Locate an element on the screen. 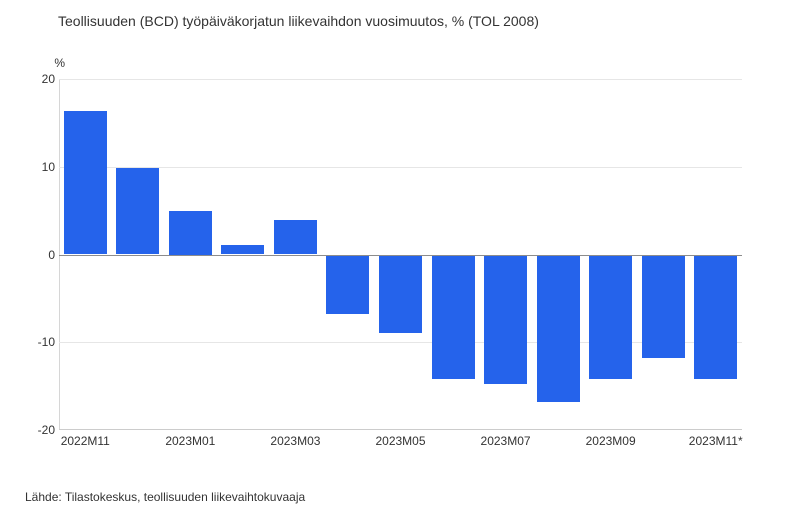  bar-2022M12 is located at coordinates (138, 211).